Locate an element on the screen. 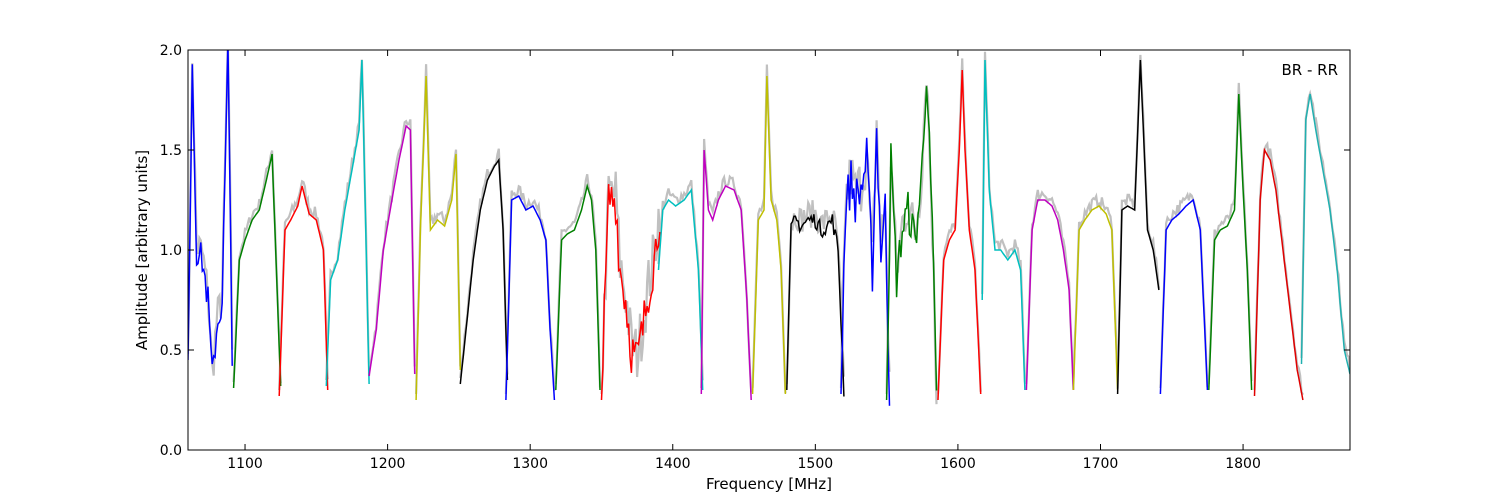  x-tick-label: 1100 is located at coordinates (245, 464).